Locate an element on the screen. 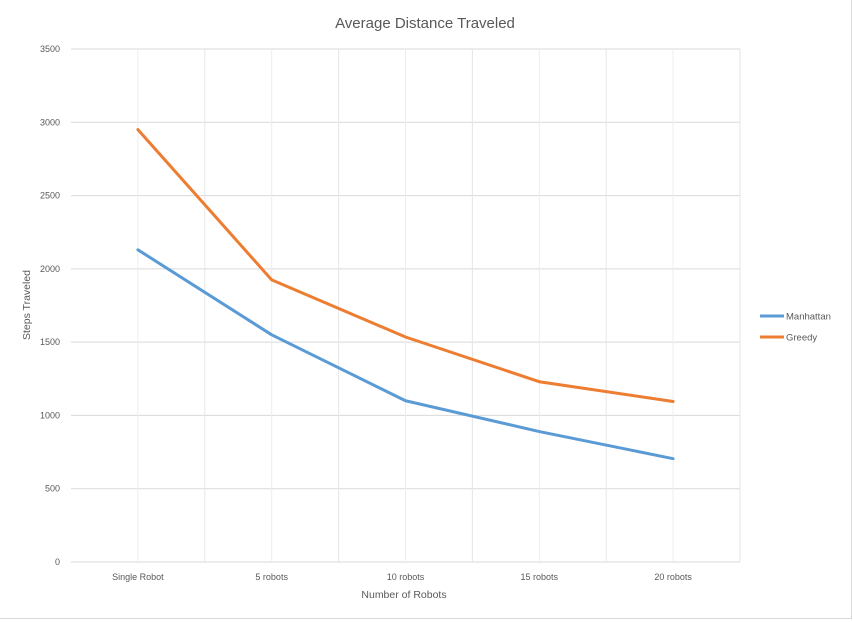  y-tick-label: 3000 is located at coordinates (50, 122).